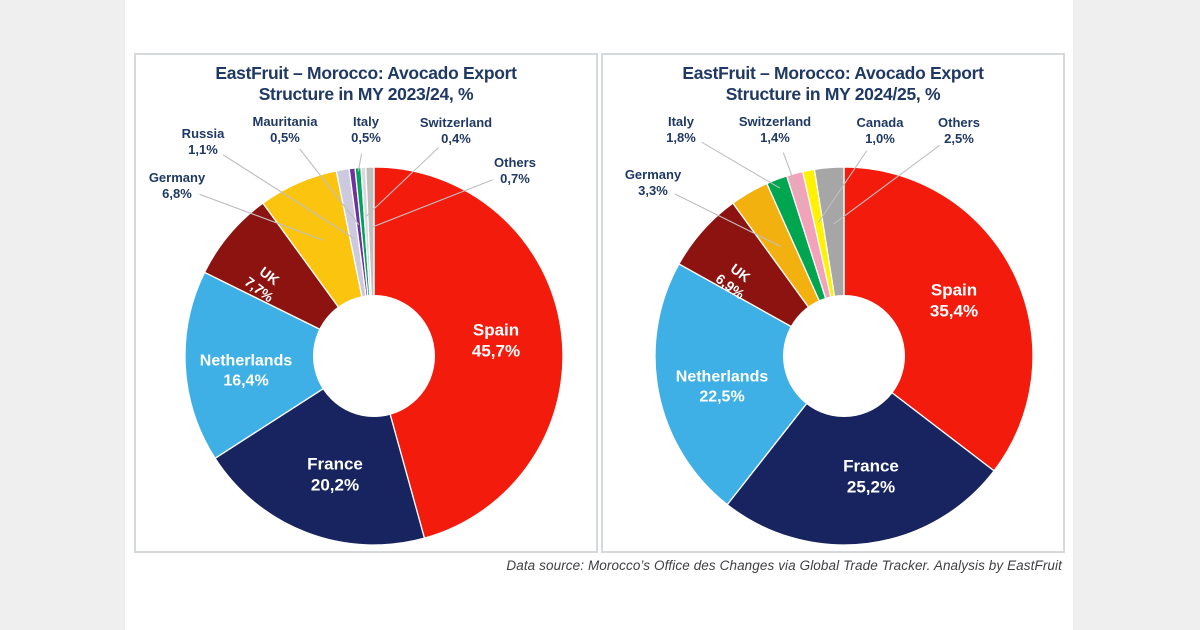 The height and width of the screenshot is (630, 1200). Describe the element at coordinates (843, 186) in the screenshot. I see `leader-line-canada` at that location.